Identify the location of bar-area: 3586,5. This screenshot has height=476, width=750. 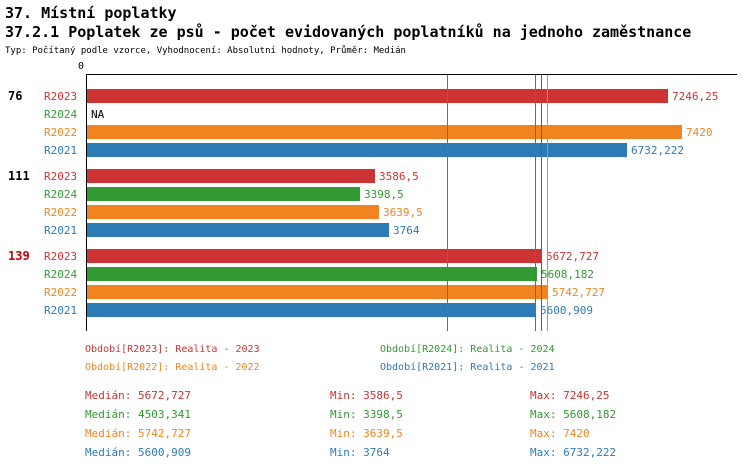
(418, 176).